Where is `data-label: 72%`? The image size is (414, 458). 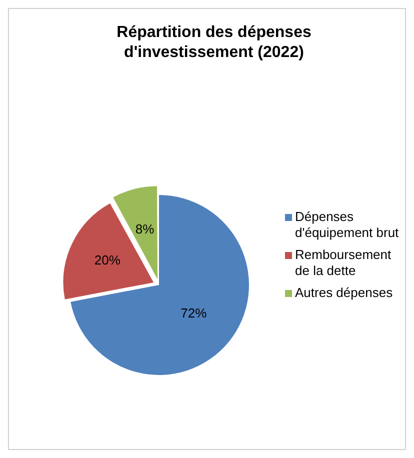
data-label: 72% is located at coordinates (194, 312).